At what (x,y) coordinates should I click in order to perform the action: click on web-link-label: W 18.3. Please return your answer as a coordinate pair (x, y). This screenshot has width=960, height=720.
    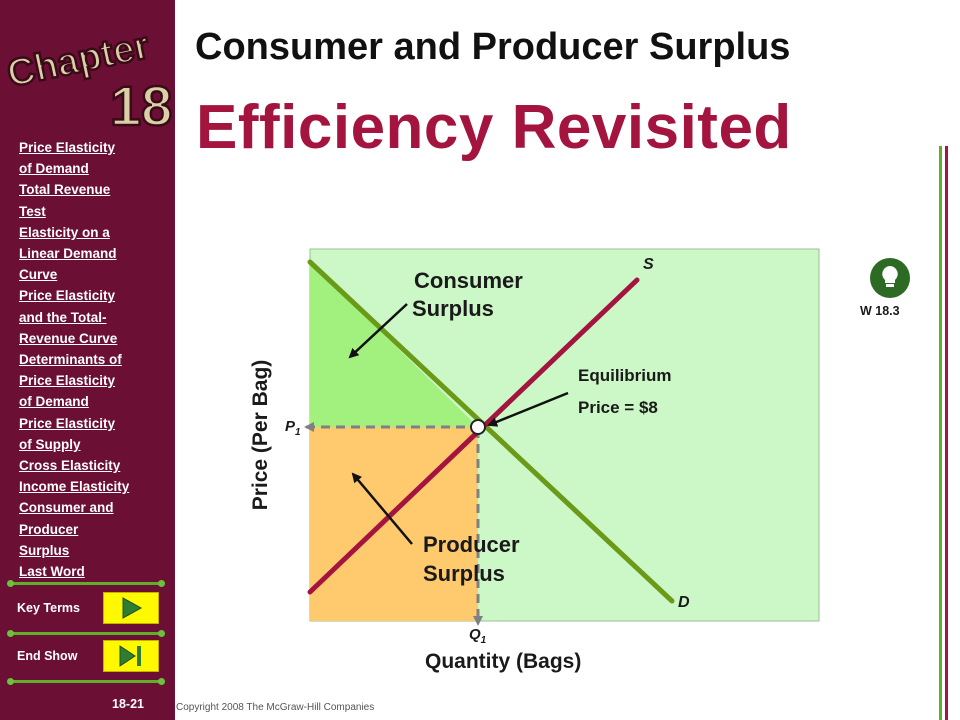
    Looking at the image, I should click on (880, 311).